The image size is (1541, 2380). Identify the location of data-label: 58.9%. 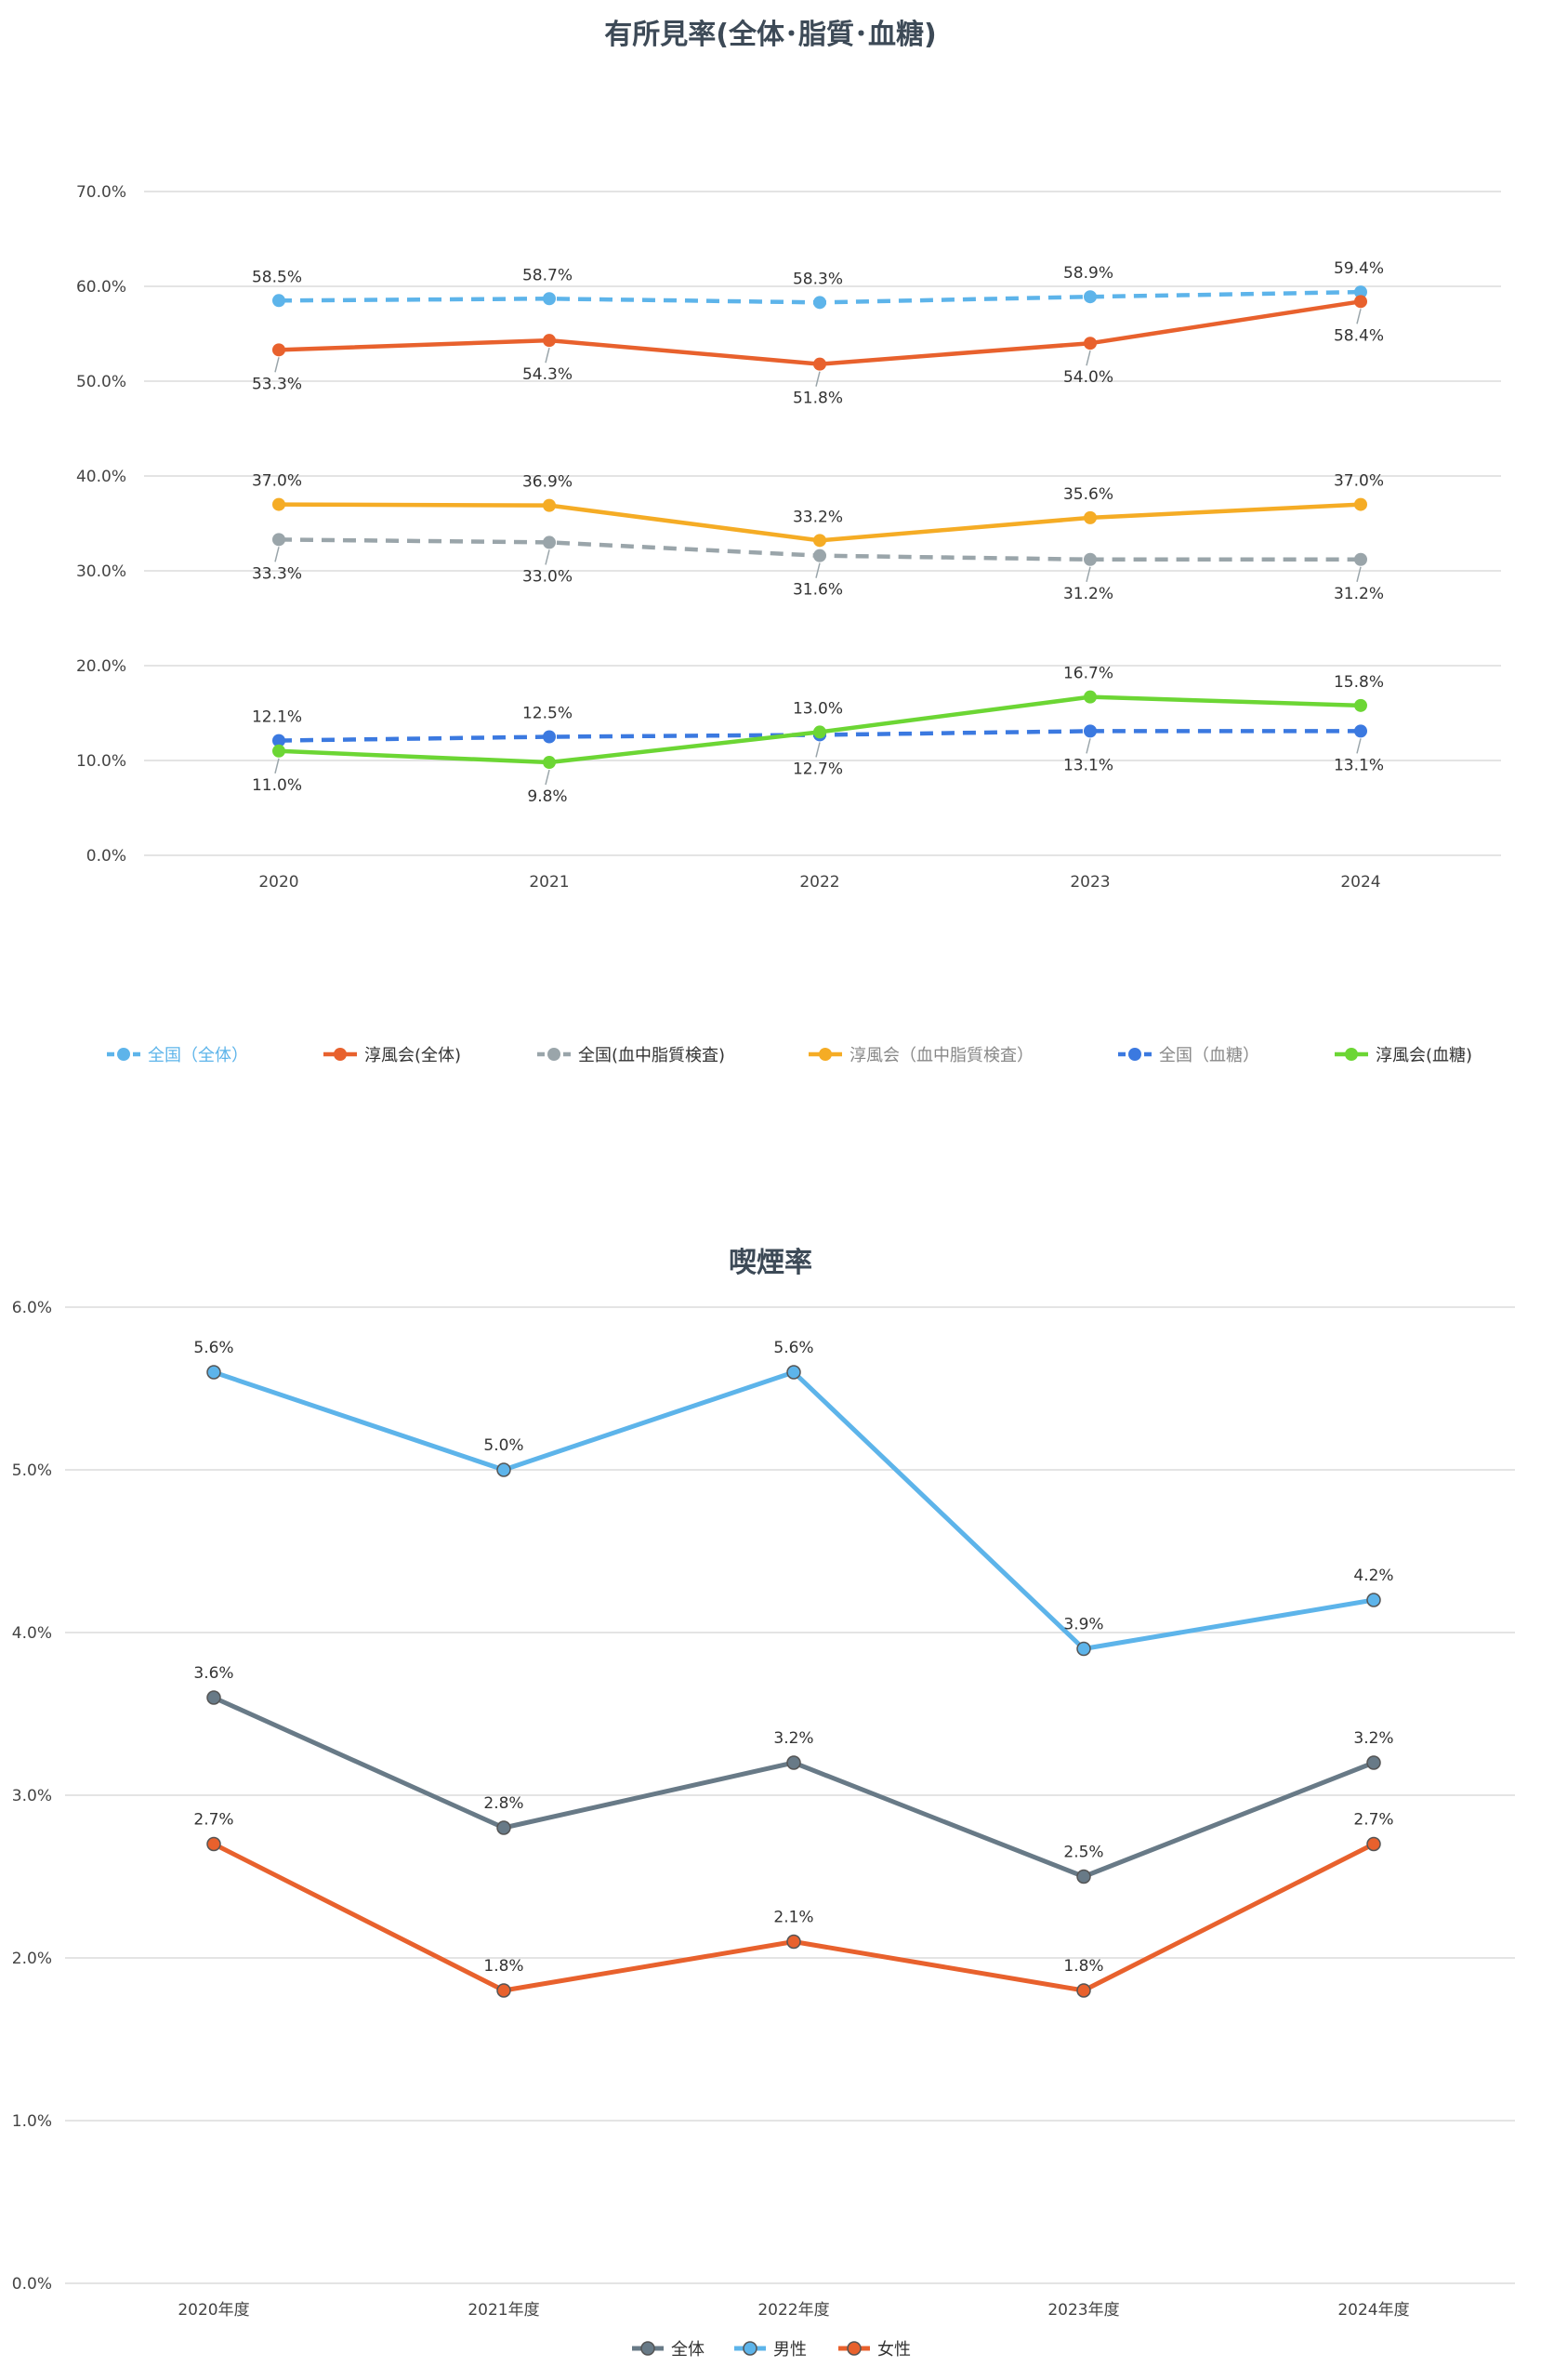
(1088, 273).